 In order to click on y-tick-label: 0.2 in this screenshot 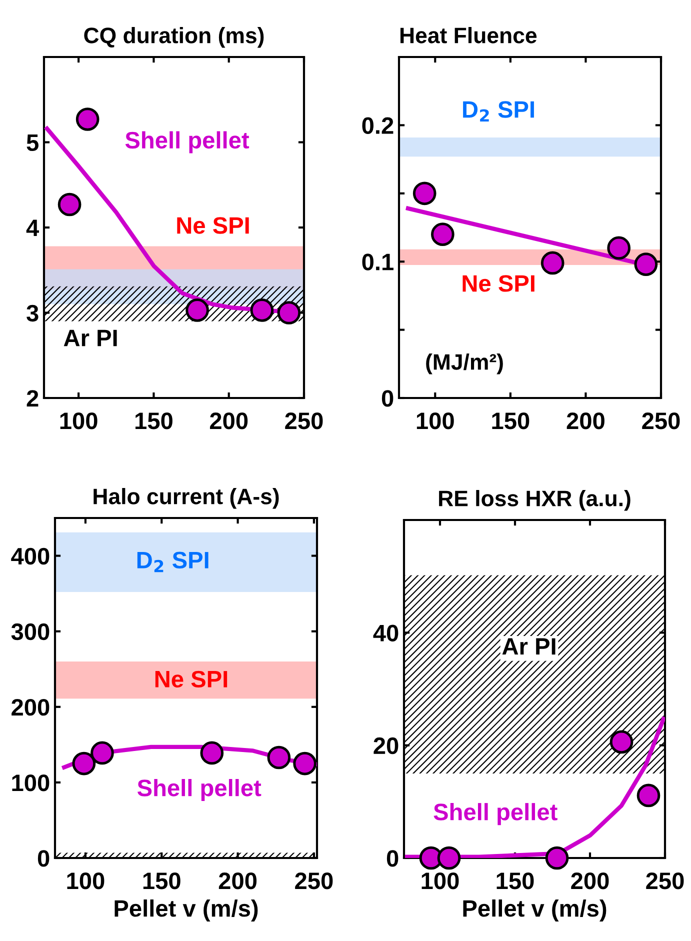, I will do `click(378, 125)`.